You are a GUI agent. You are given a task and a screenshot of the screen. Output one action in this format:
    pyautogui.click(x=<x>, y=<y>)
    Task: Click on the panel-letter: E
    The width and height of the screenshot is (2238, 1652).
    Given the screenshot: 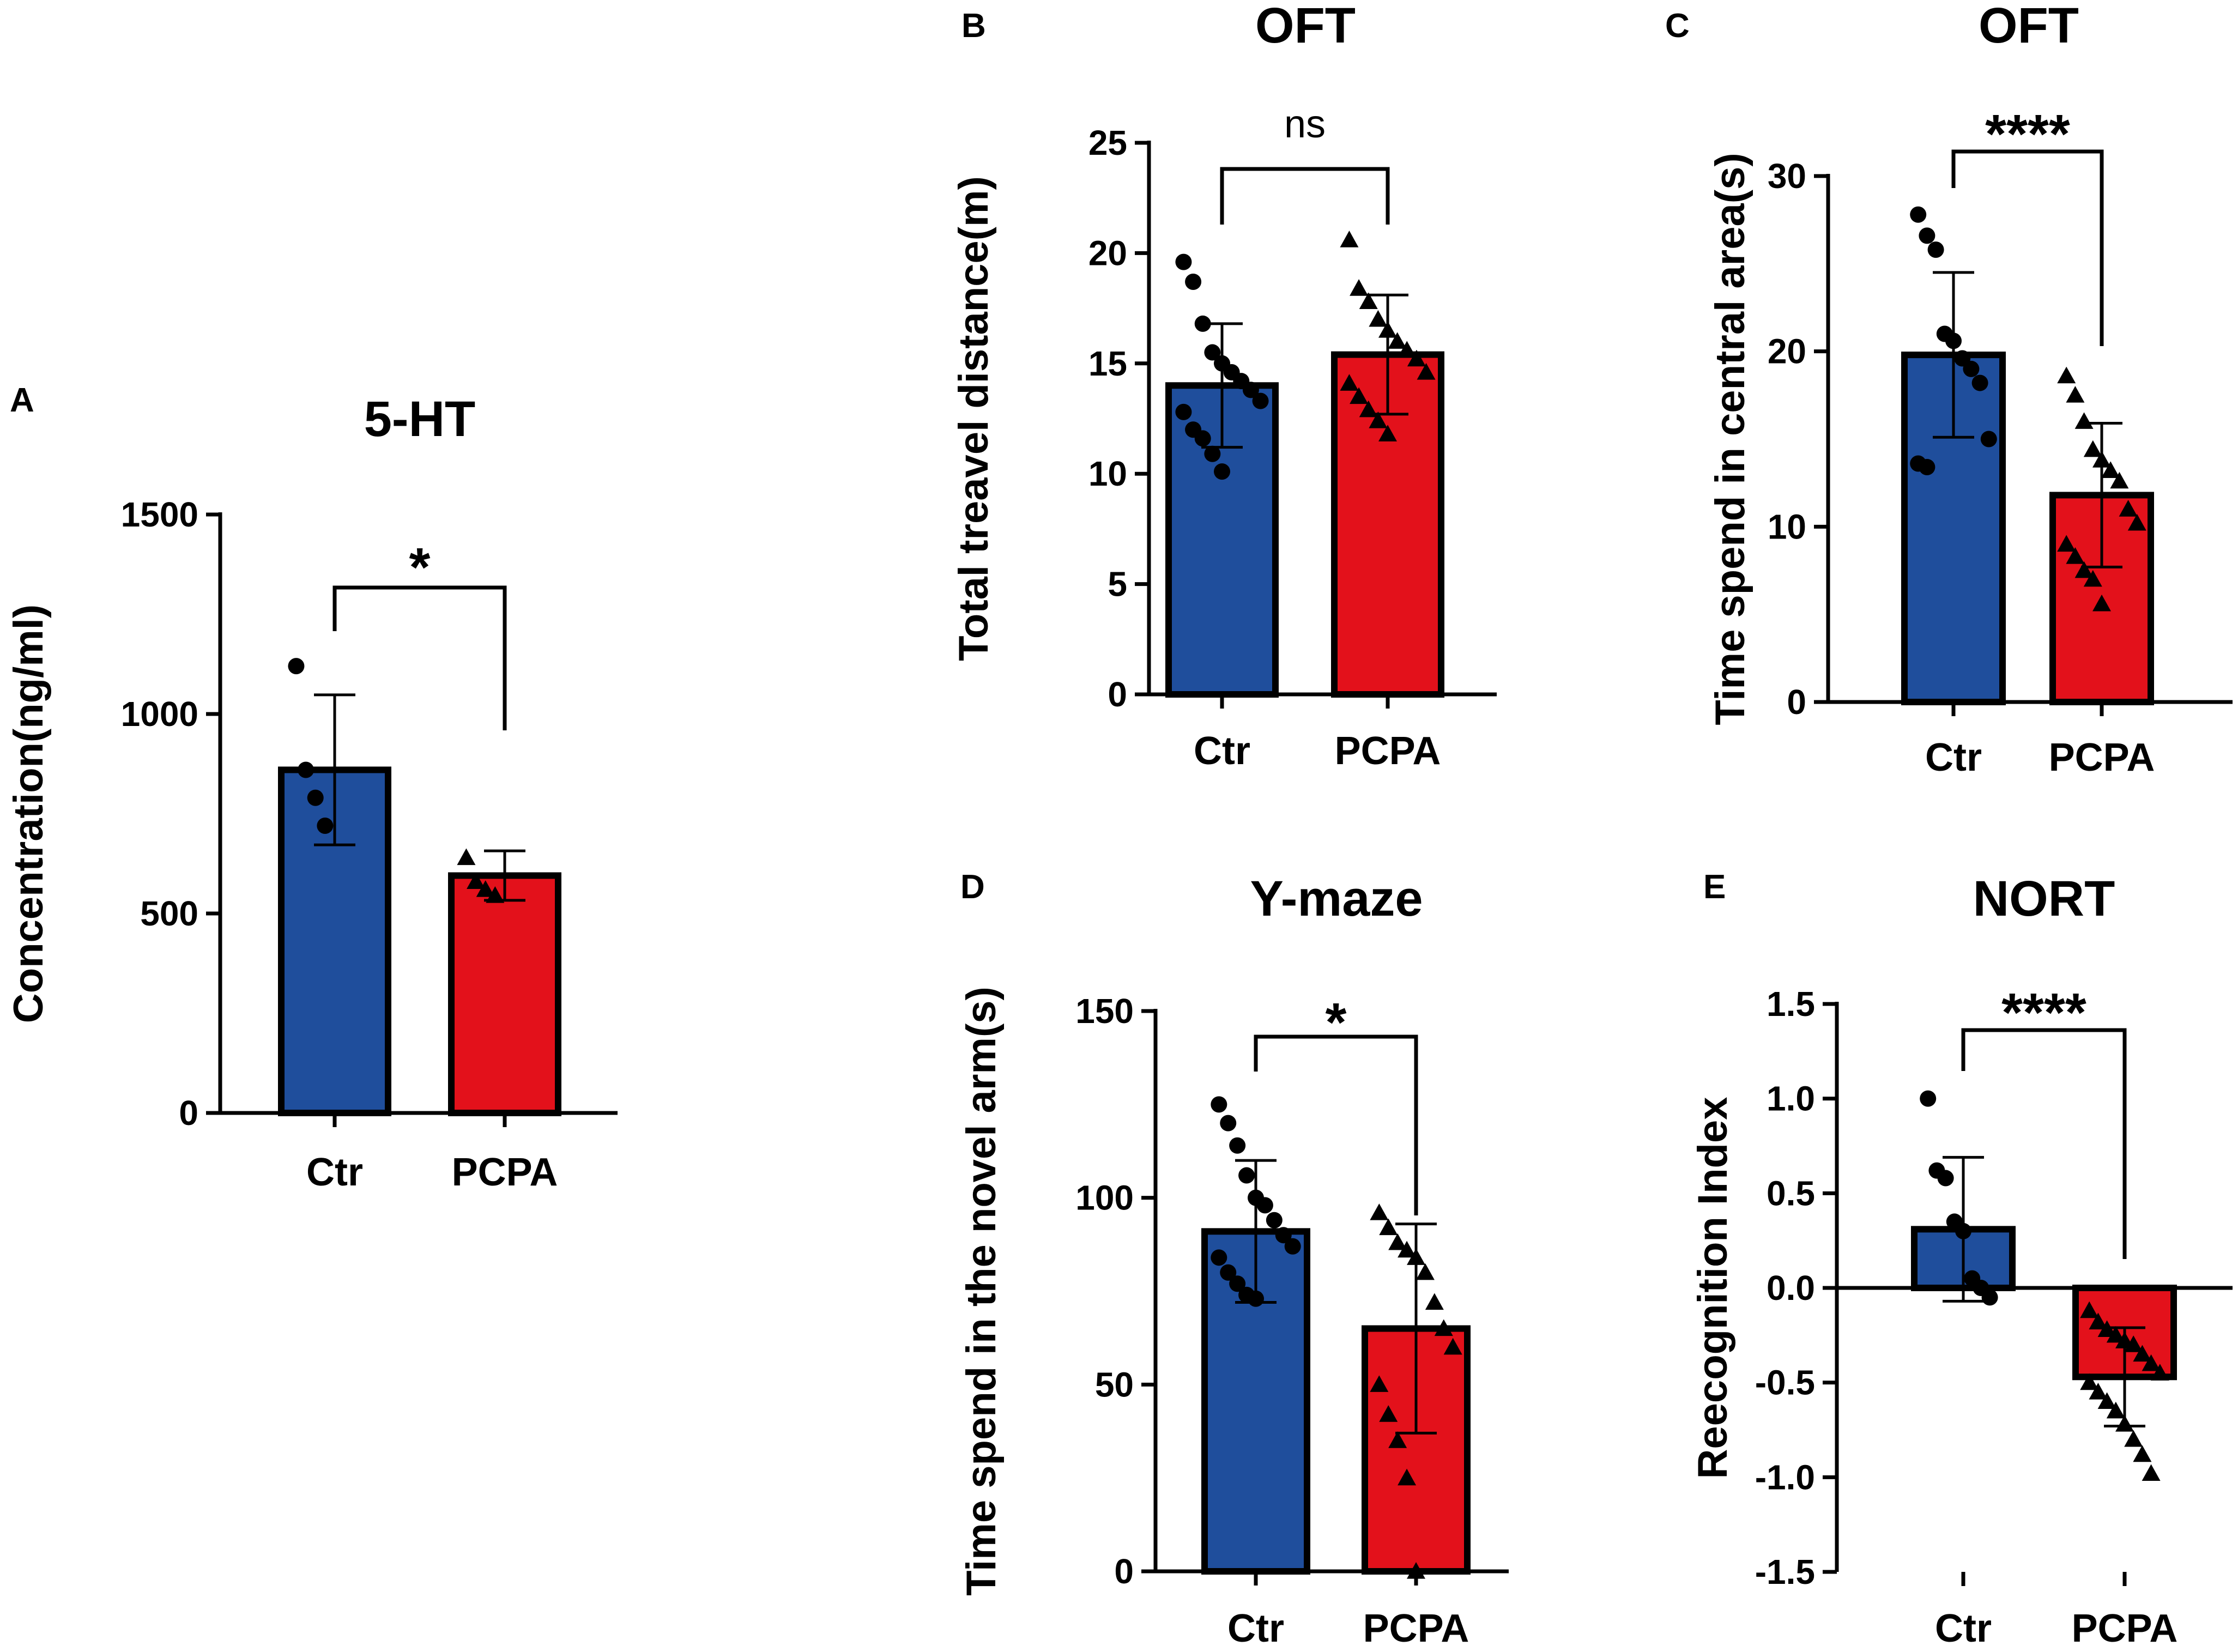 What is the action you would take?
    pyautogui.click(x=1714, y=887)
    